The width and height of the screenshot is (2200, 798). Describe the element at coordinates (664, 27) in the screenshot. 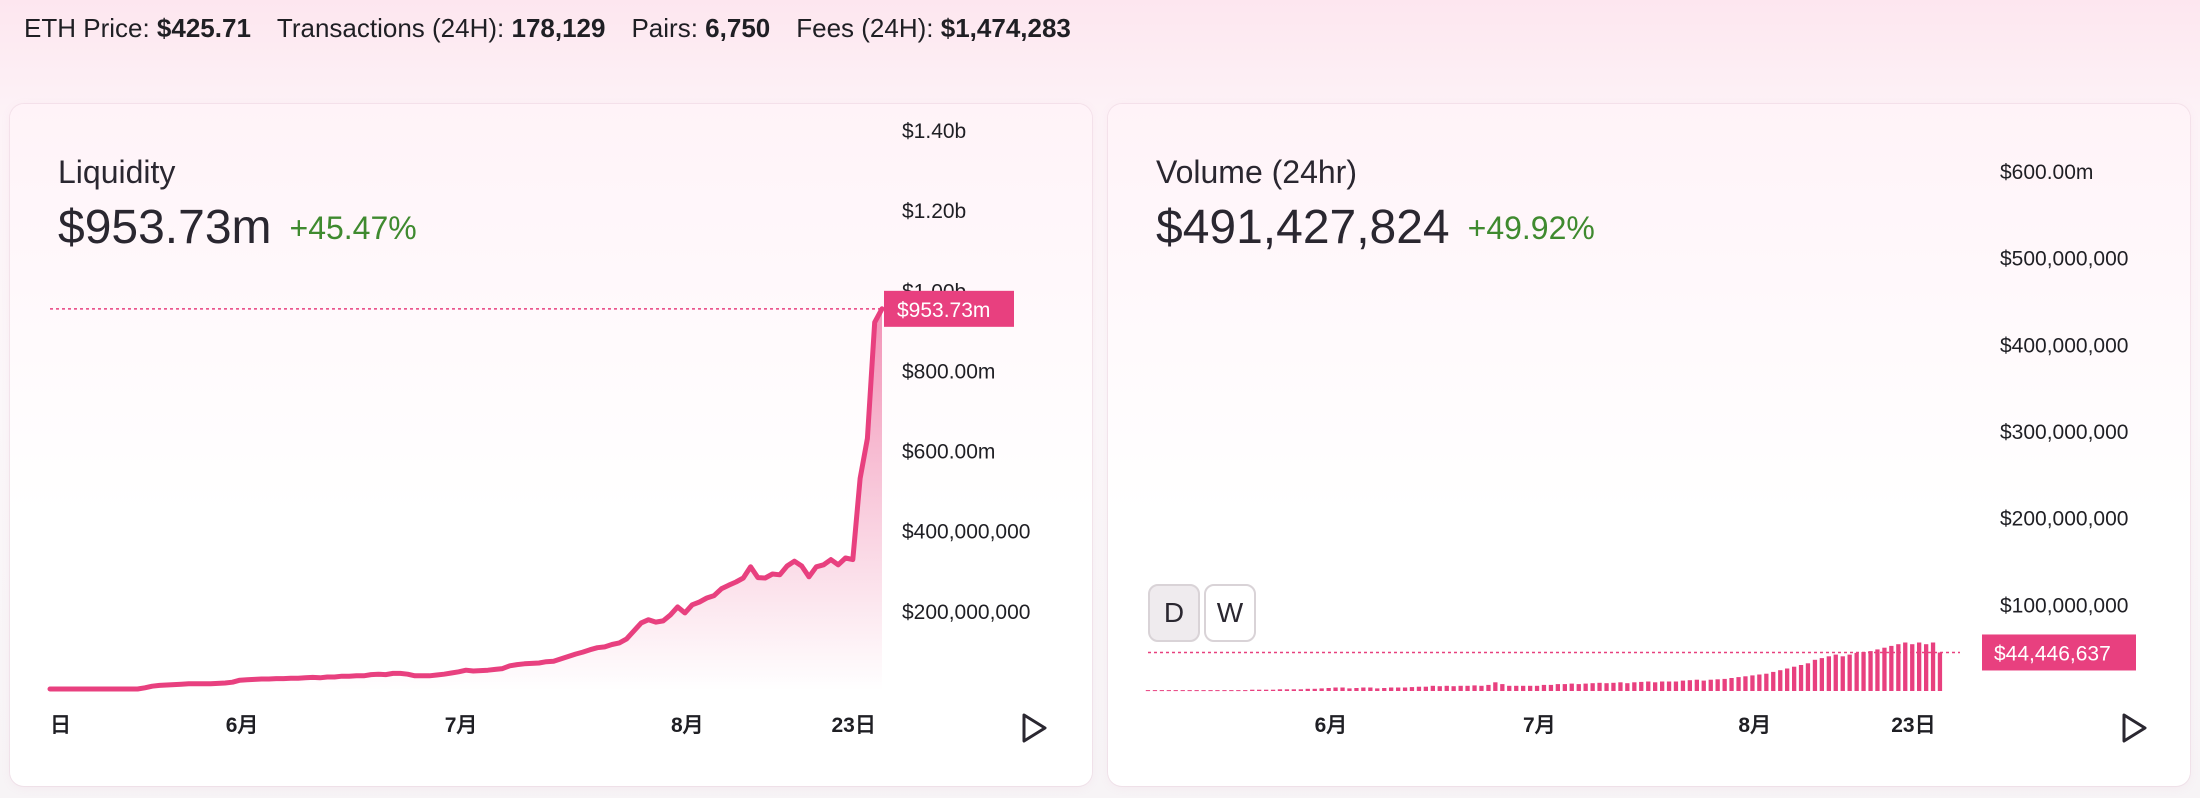

I see `pairs-label: Pairs:` at that location.